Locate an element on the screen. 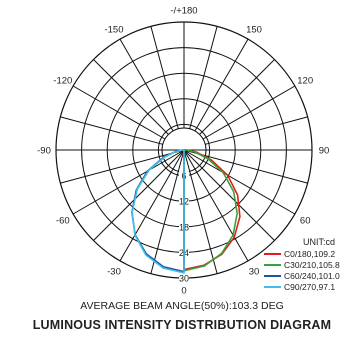  angle-label: -90 is located at coordinates (44, 151).